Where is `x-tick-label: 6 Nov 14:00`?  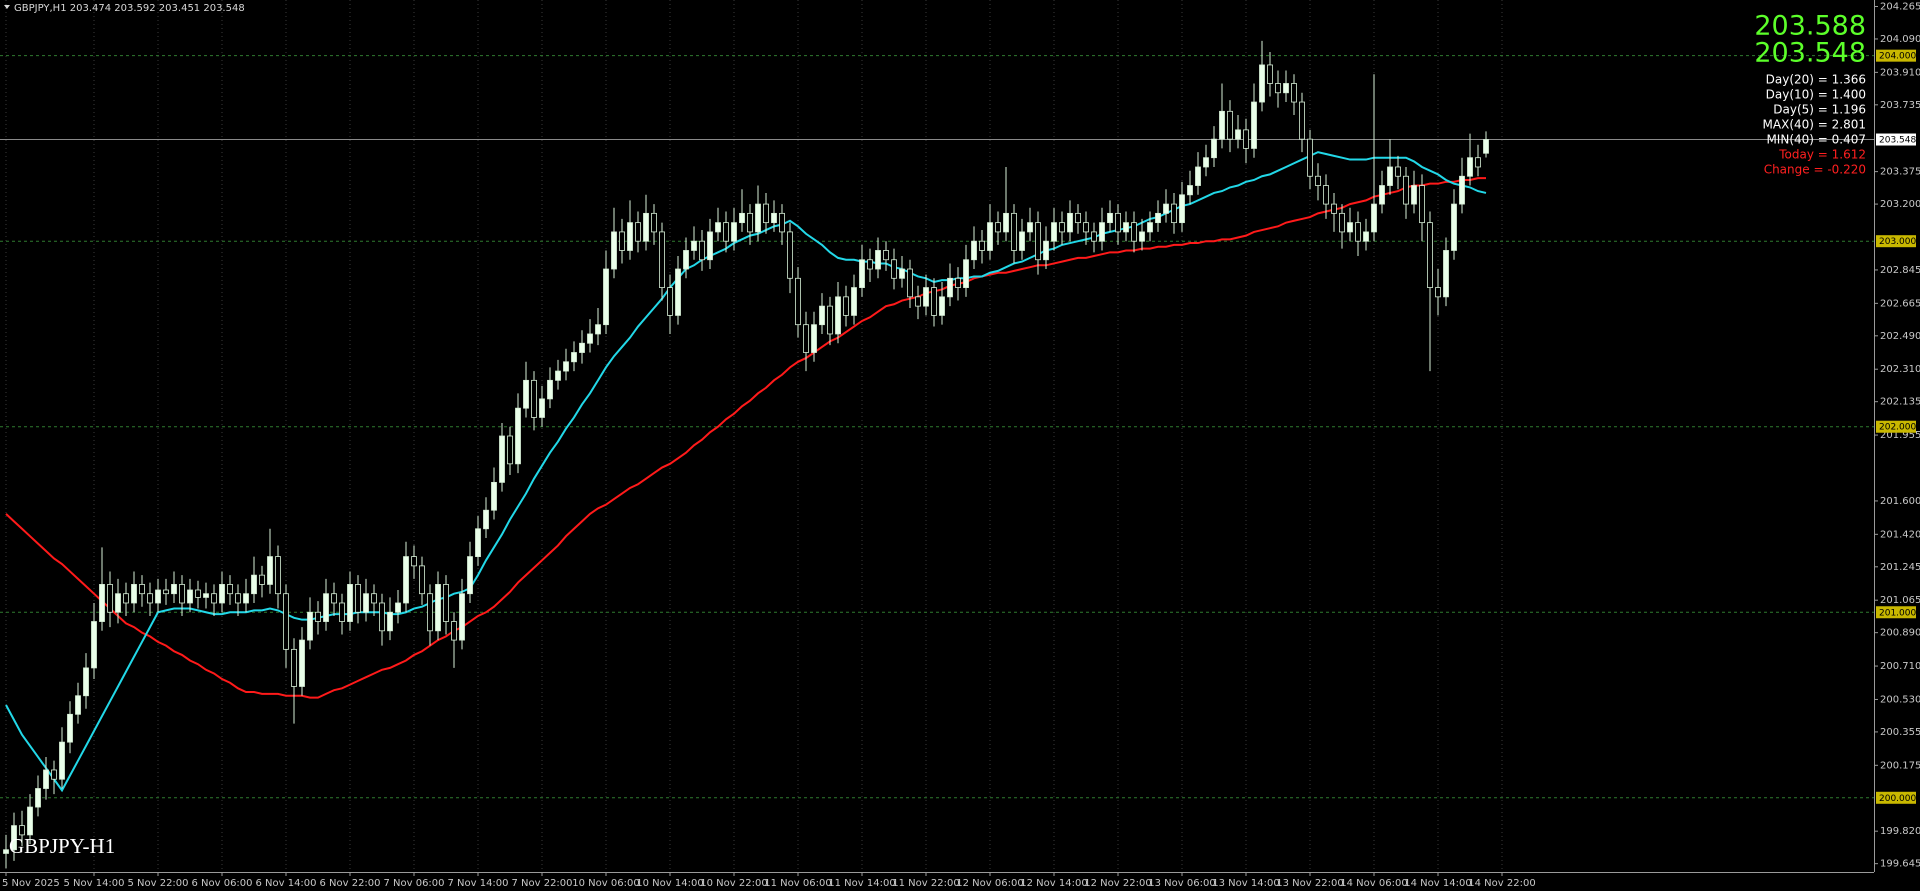
x-tick-label: 6 Nov 14:00 is located at coordinates (285, 883).